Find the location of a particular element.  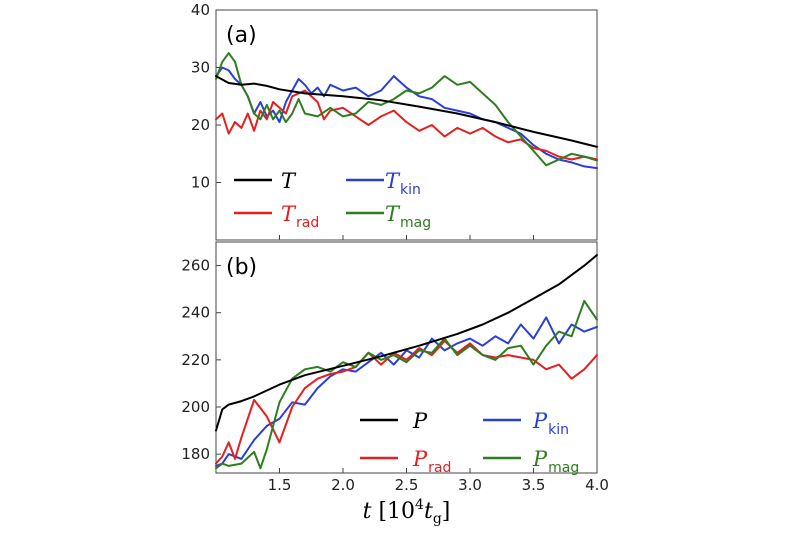

legend-label-total: P is located at coordinates (420, 421).